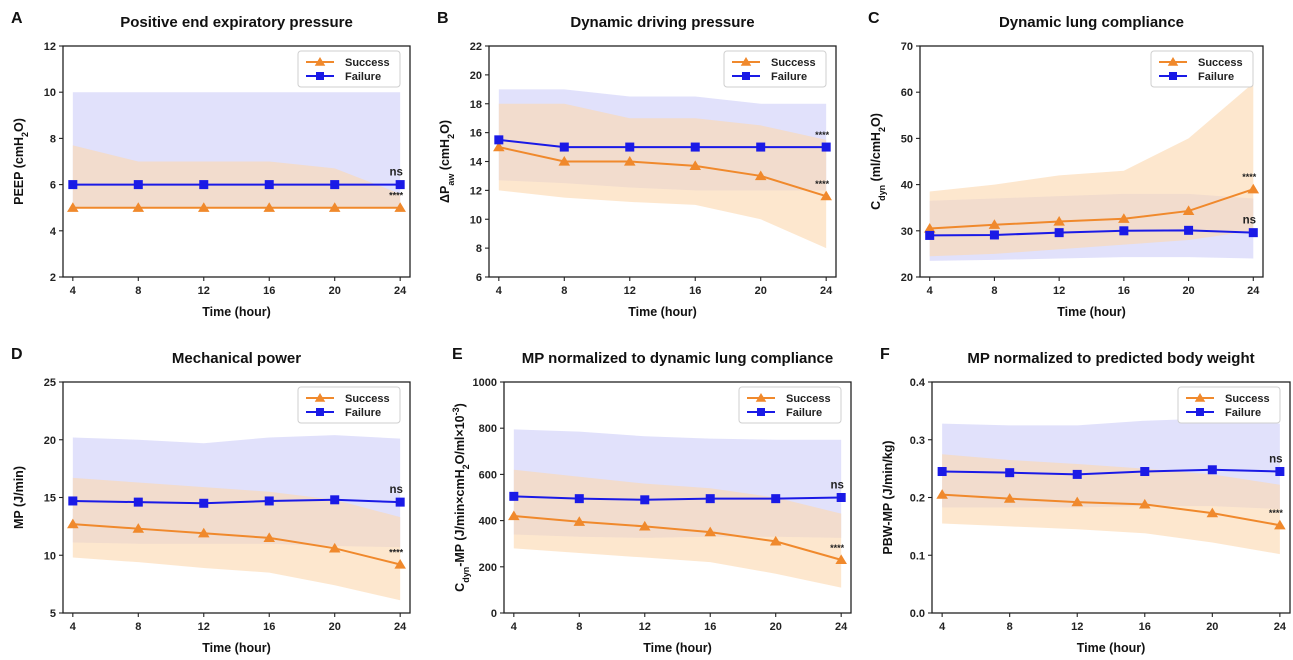 The width and height of the screenshot is (1293, 660). I want to click on y-axis-label: MP (J/min), so click(19, 497).